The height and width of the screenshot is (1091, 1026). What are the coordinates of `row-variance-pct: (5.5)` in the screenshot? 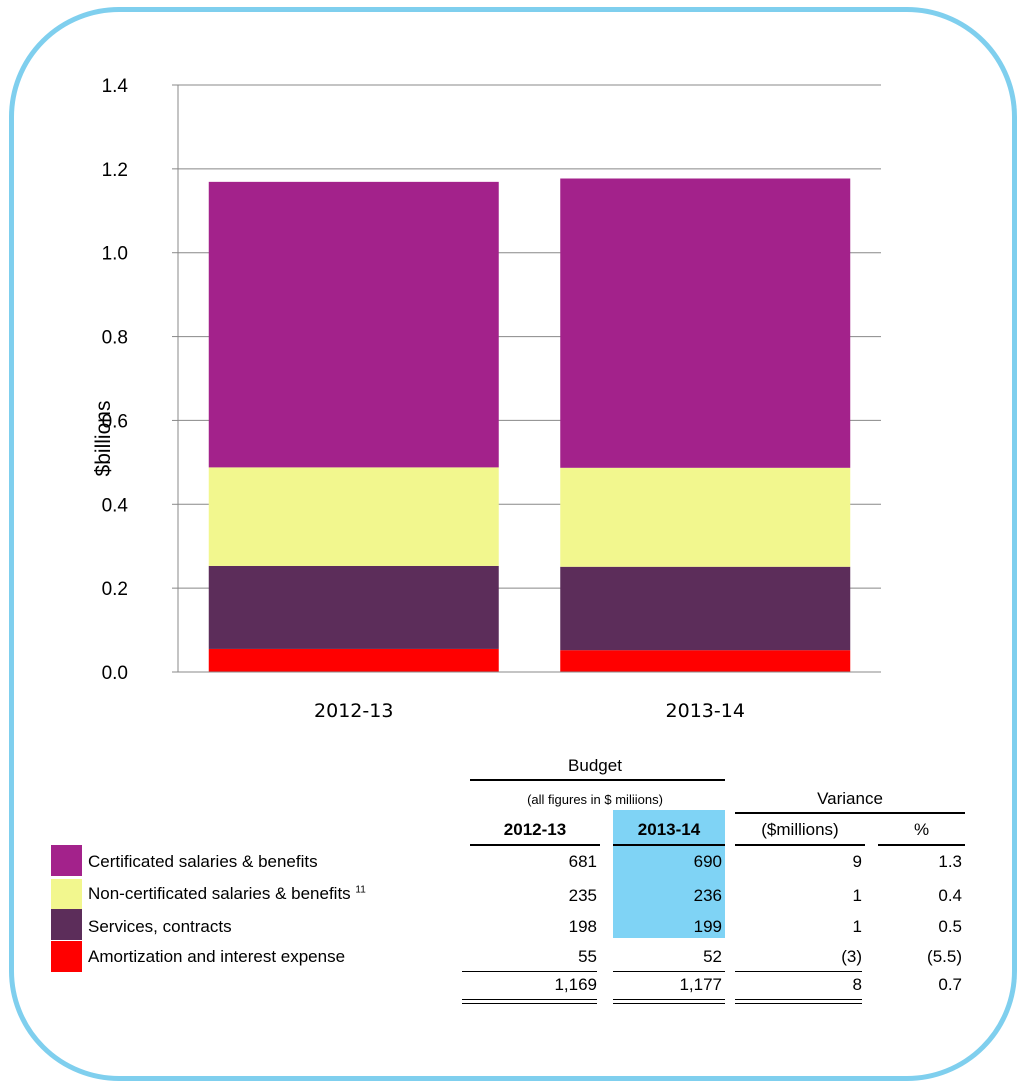 It's located at (944, 956).